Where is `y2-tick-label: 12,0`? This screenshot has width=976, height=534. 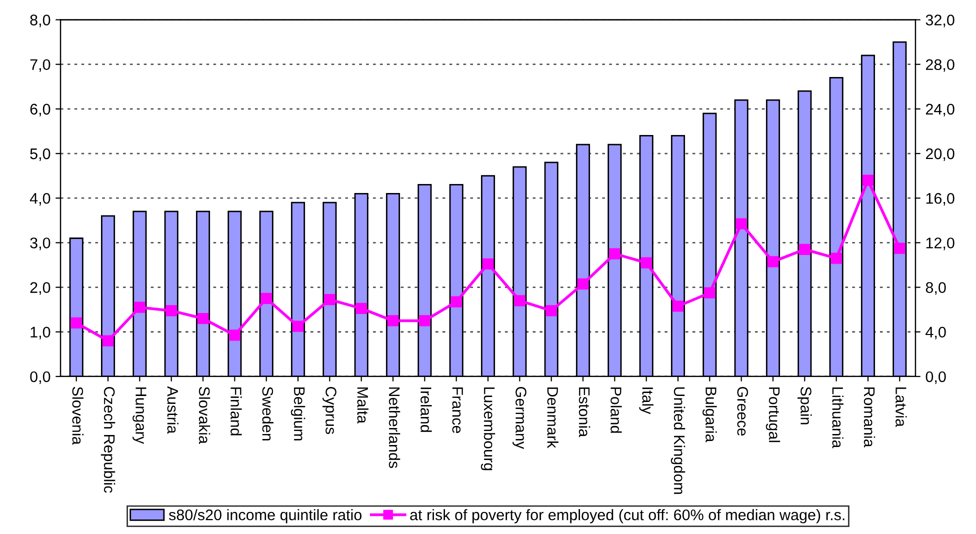 y2-tick-label: 12,0 is located at coordinates (940, 244).